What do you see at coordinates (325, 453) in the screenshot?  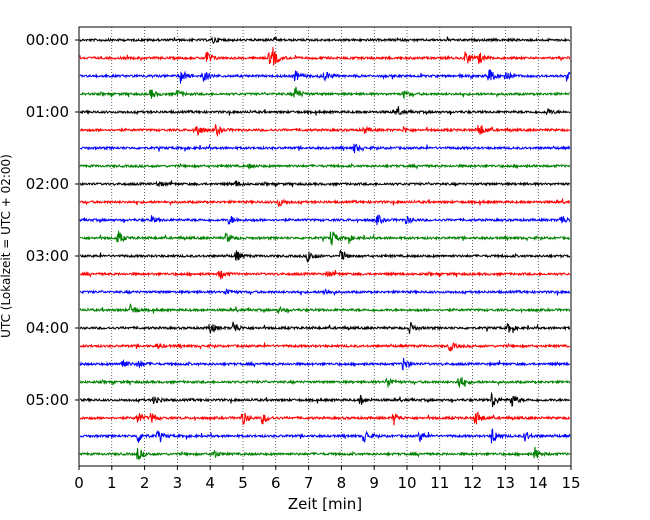 I see `trace-05:45` at bounding box center [325, 453].